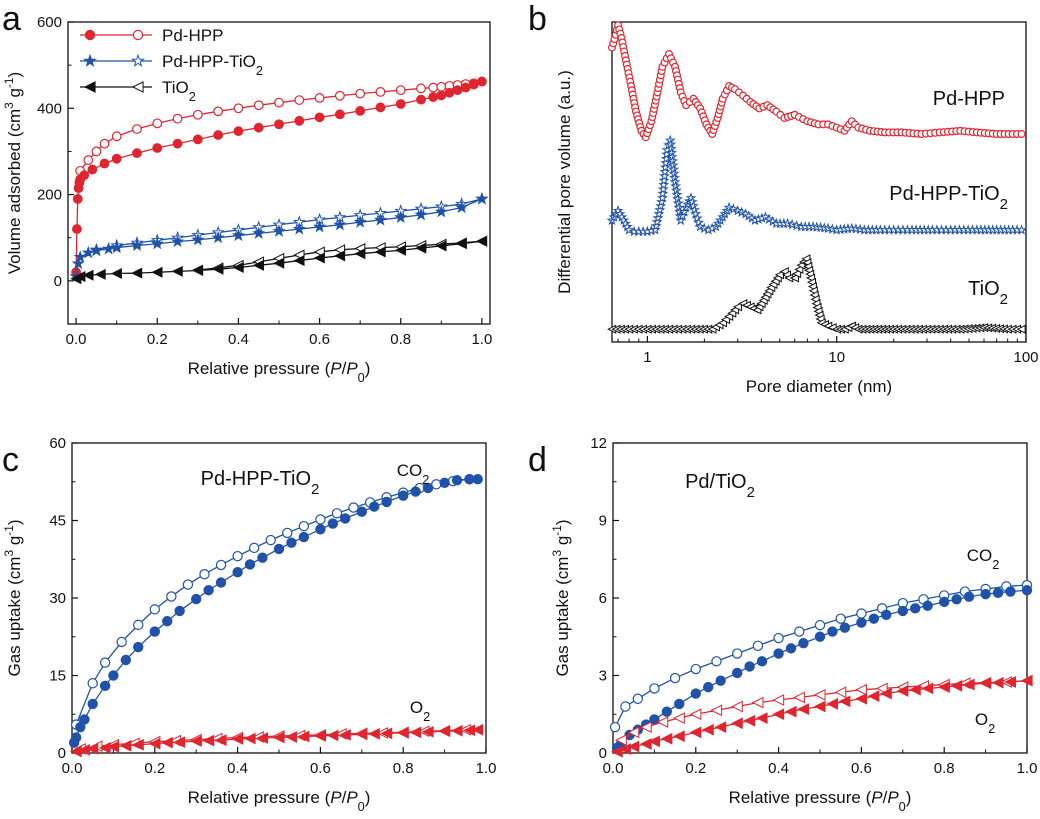 The height and width of the screenshot is (819, 1040). I want to click on x-ticks: 0.0 0.2 0.4 0.6 0.8 1.0, so click(279, 762).